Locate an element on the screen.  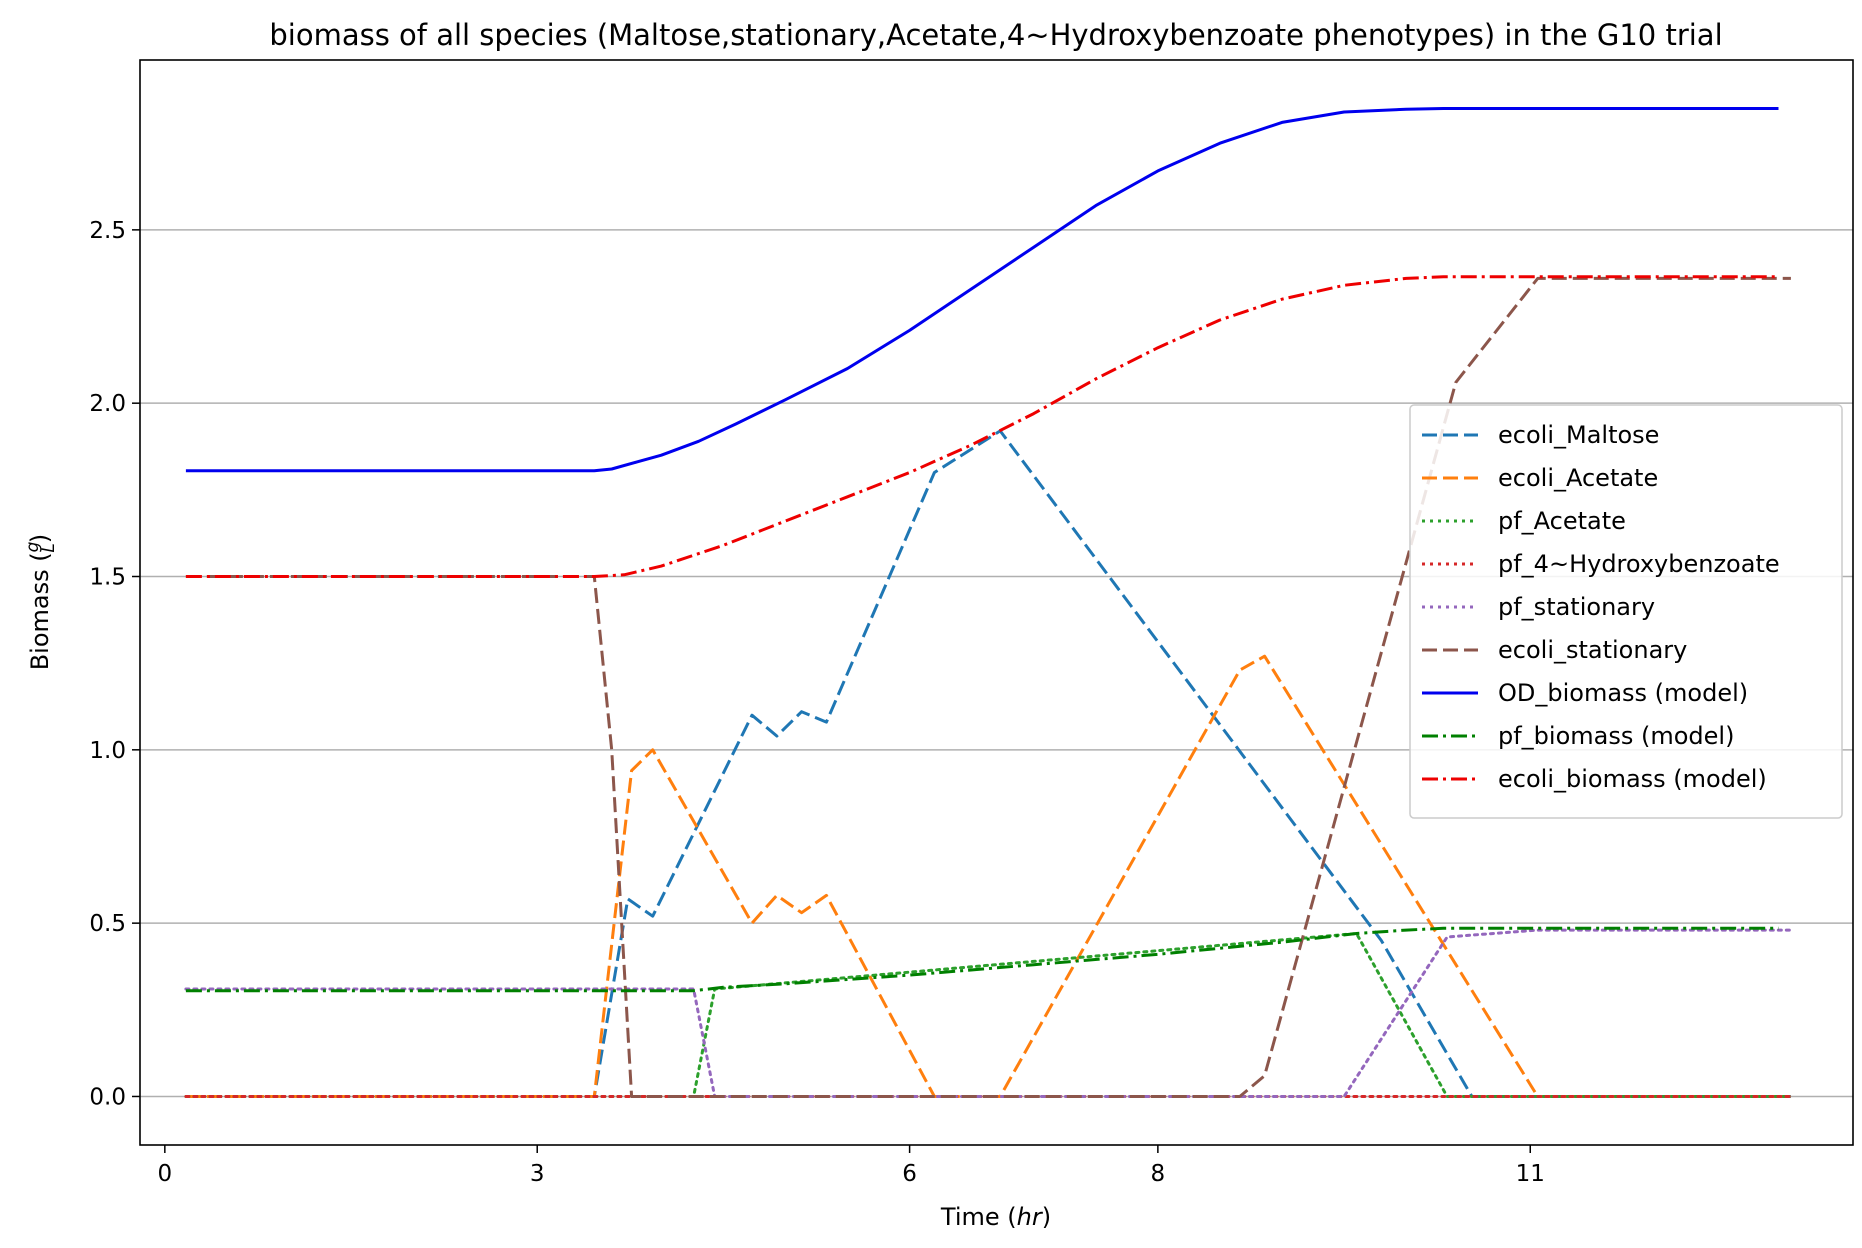
series-line-pf-stationary is located at coordinates (988, 1013).